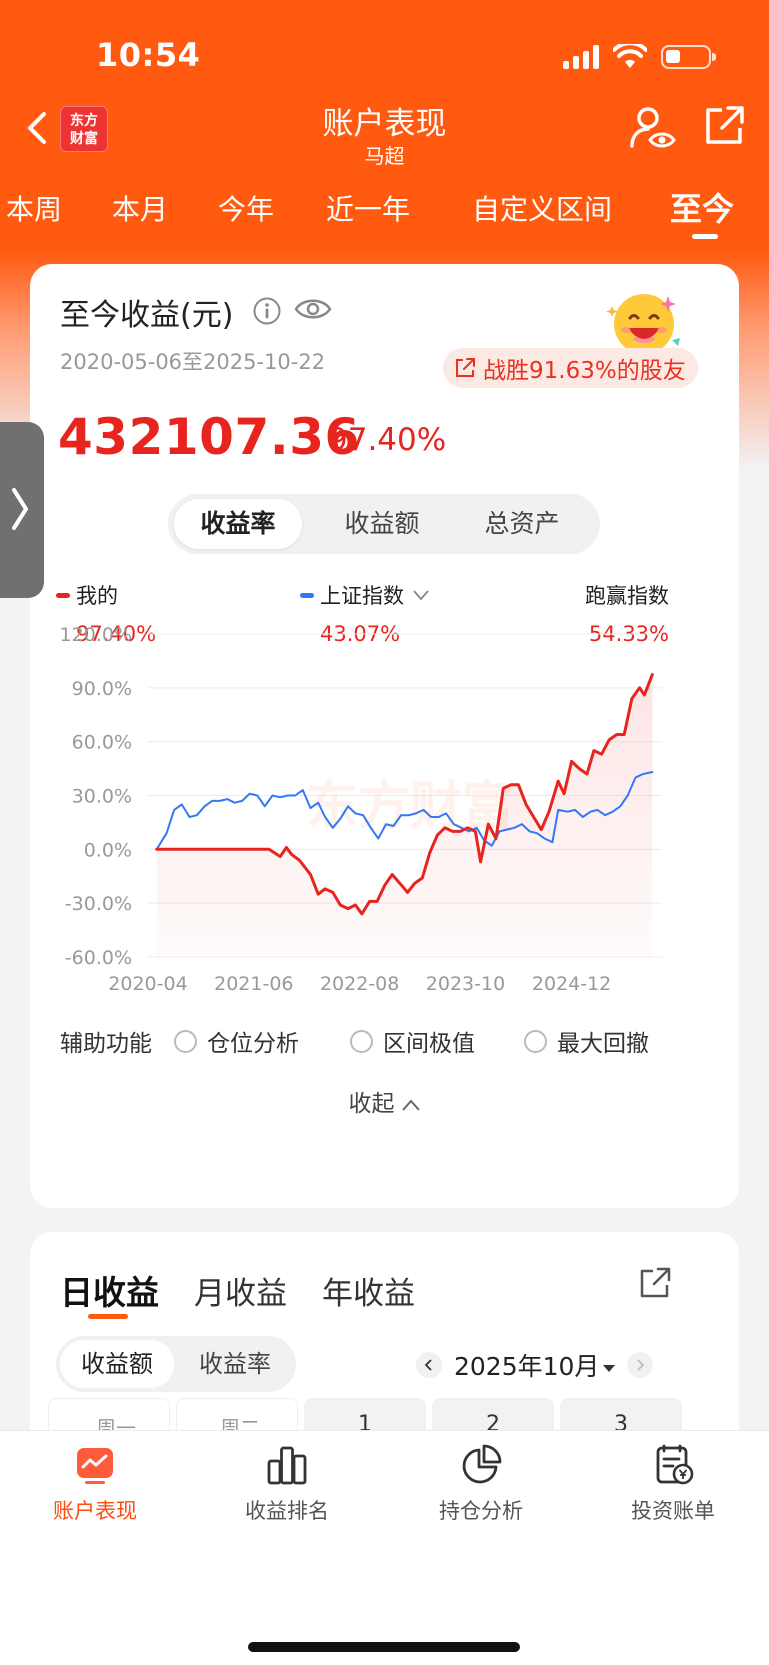 This screenshot has width=769, height=1665. What do you see at coordinates (384, 45) in the screenshot?
I see `status-bar: 10:54` at bounding box center [384, 45].